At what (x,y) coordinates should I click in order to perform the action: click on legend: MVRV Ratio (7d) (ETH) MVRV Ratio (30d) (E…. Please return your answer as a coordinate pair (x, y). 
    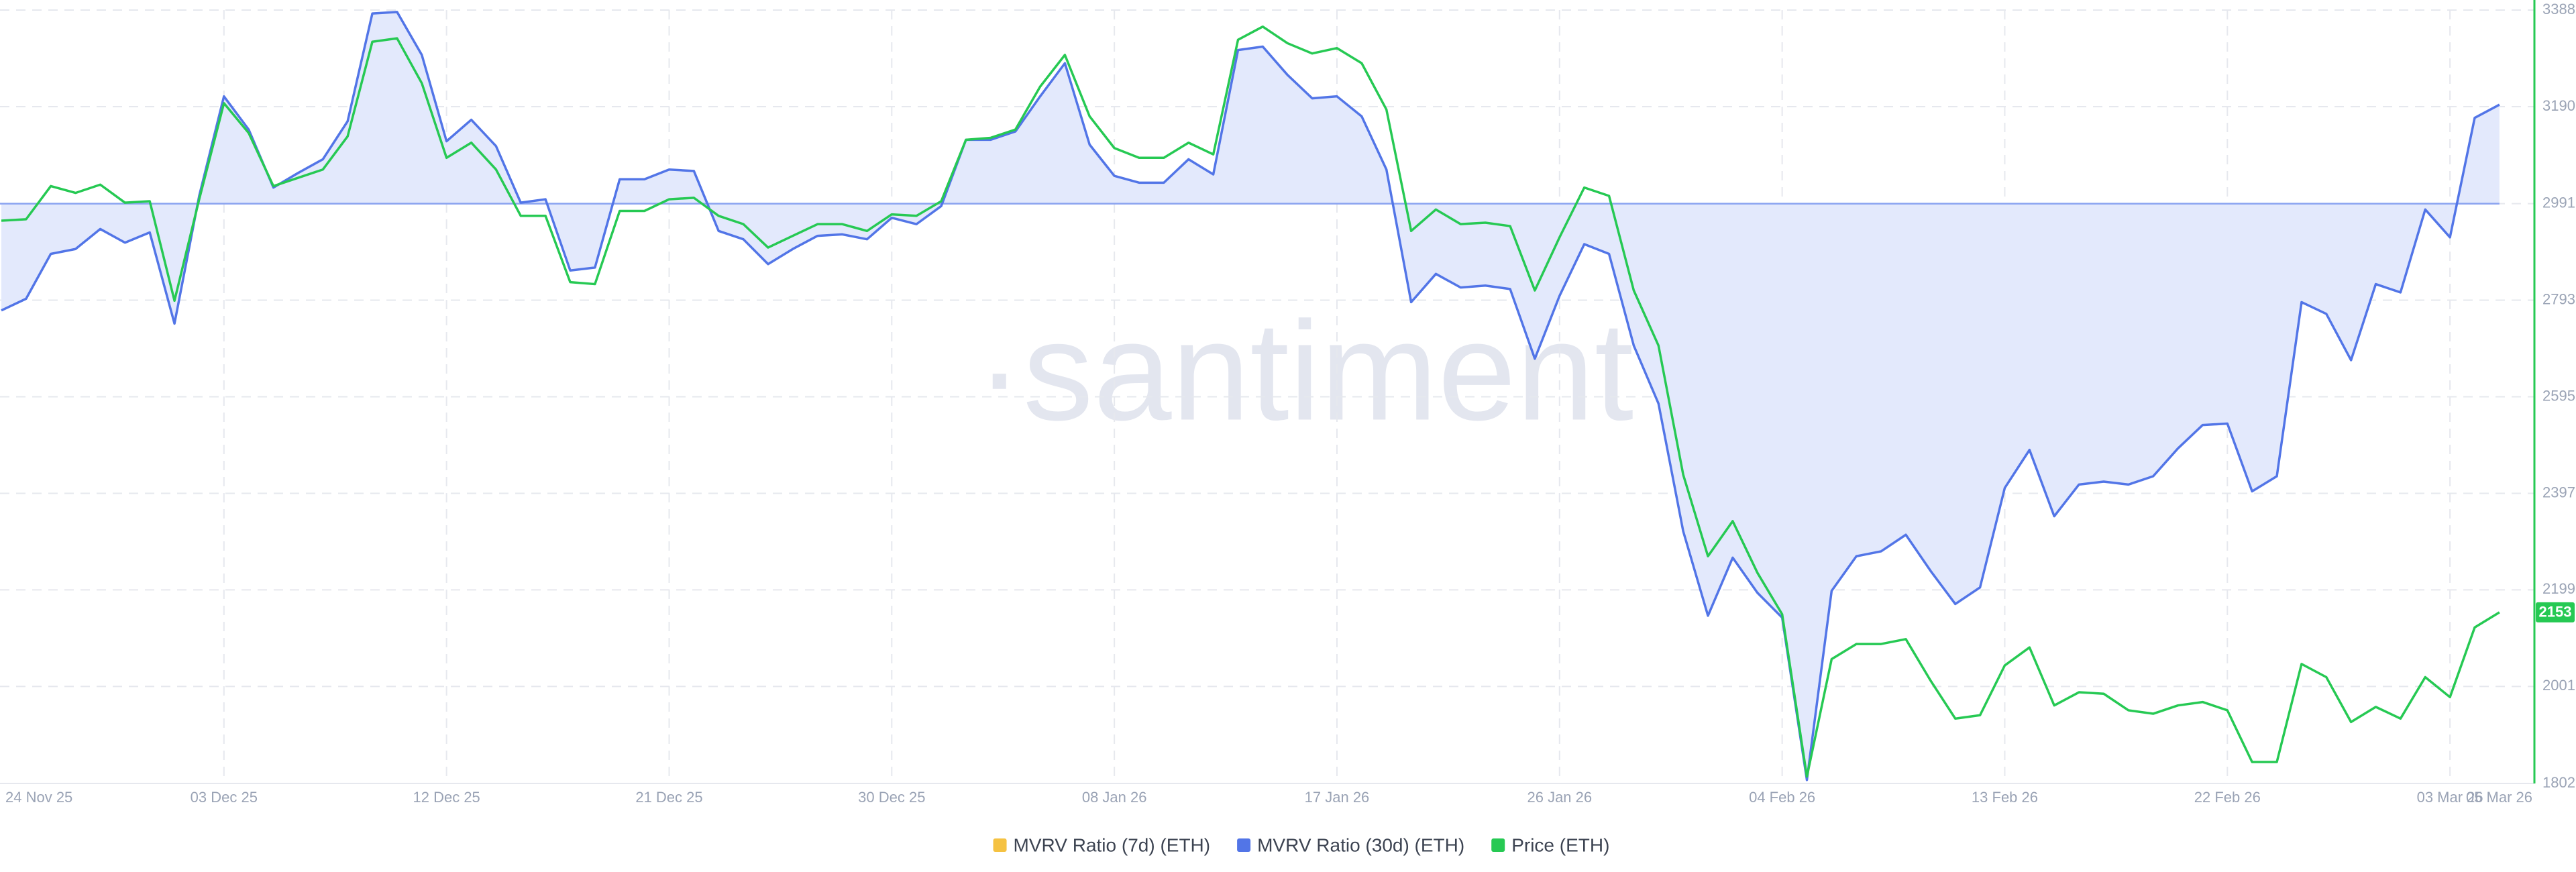
    Looking at the image, I should click on (1301, 844).